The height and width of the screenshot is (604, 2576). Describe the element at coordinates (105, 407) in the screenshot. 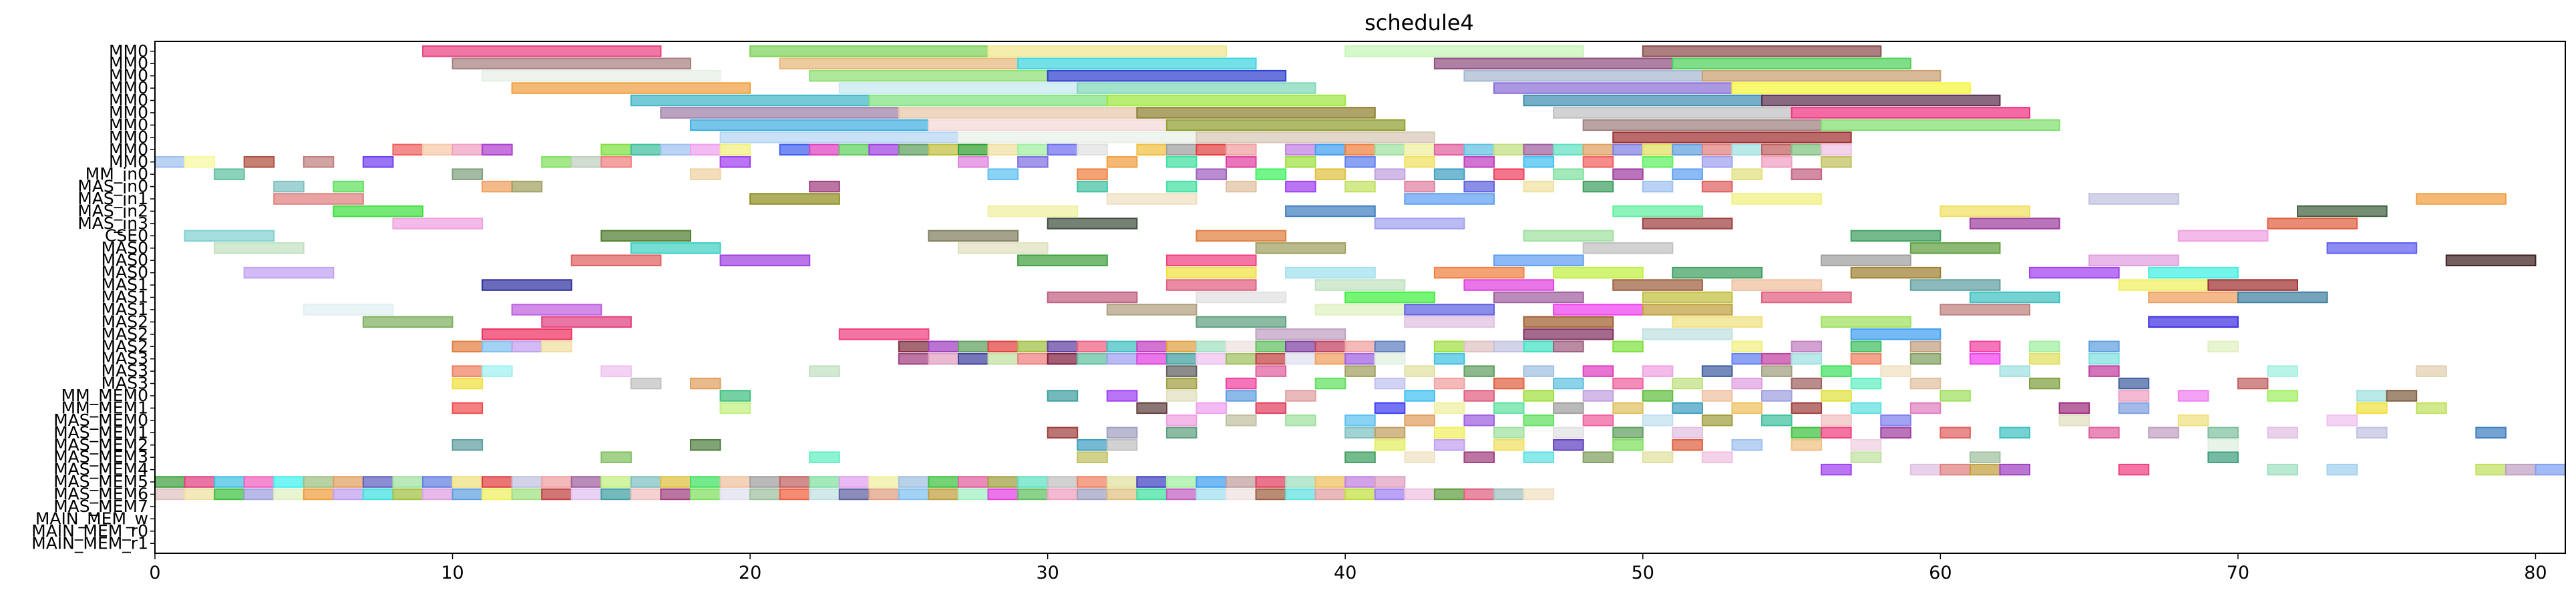

I see `y-tick-label: MM_MEM1` at that location.